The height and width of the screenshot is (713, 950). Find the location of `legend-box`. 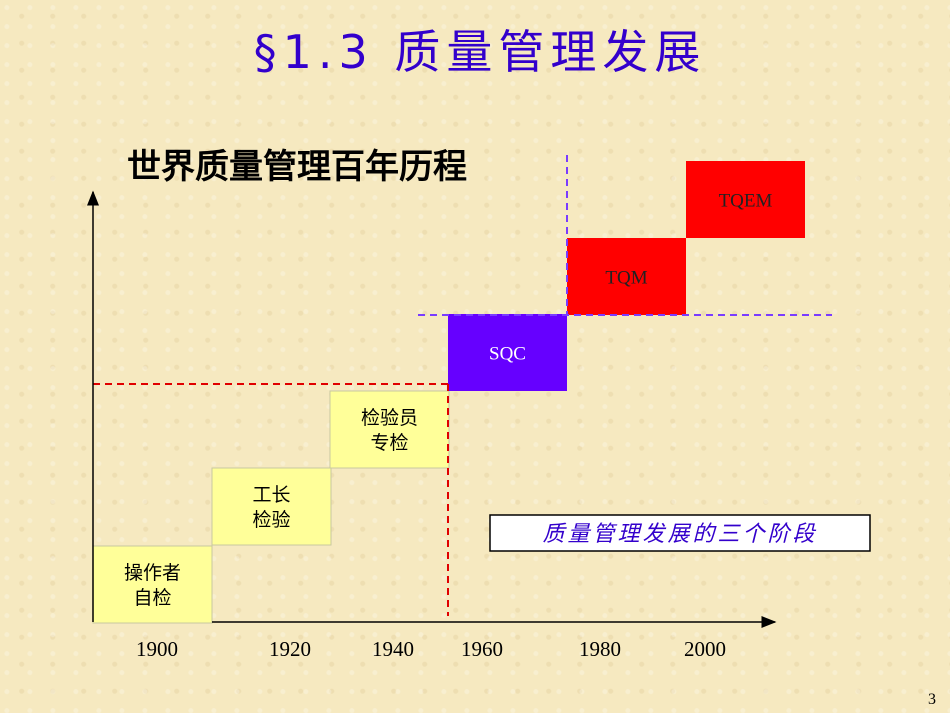

legend-box is located at coordinates (680, 533).